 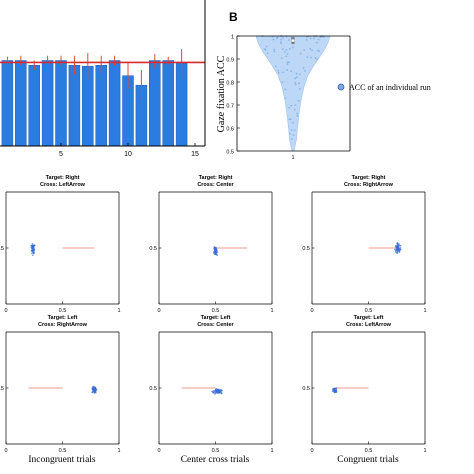 I want to click on gaze-panel-cross: Cross: LeftArrow, so click(x=63, y=185).